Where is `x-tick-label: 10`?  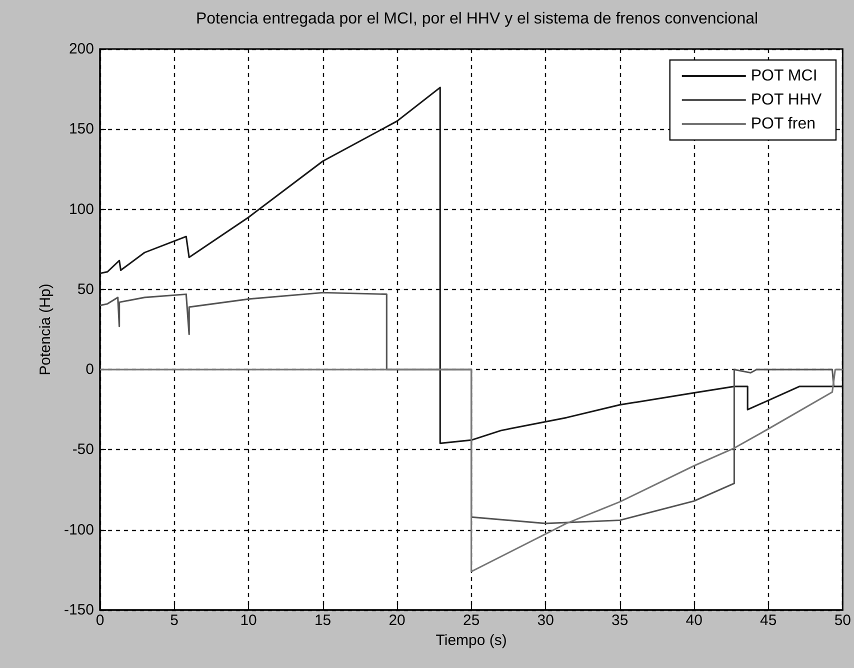
x-tick-label: 10 is located at coordinates (248, 620).